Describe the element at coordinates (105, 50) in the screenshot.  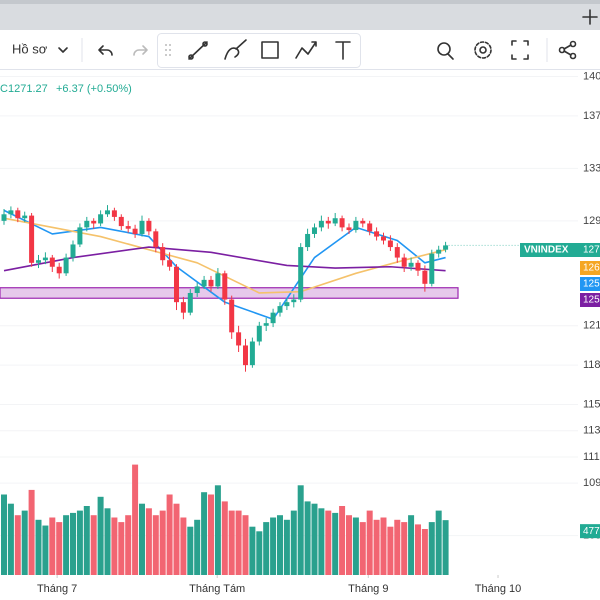
I see `undo-button` at that location.